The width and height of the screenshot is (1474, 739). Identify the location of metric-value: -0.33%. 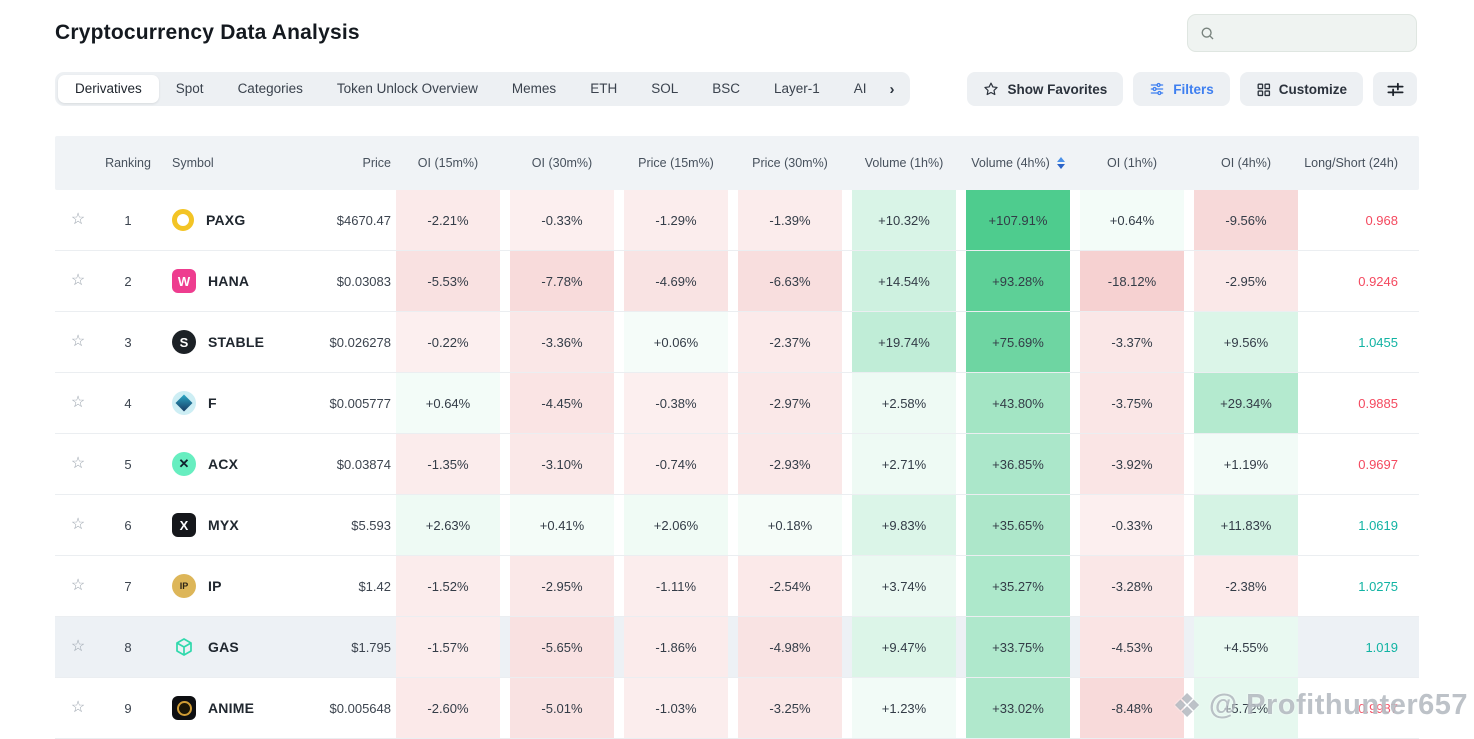
(1132, 525).